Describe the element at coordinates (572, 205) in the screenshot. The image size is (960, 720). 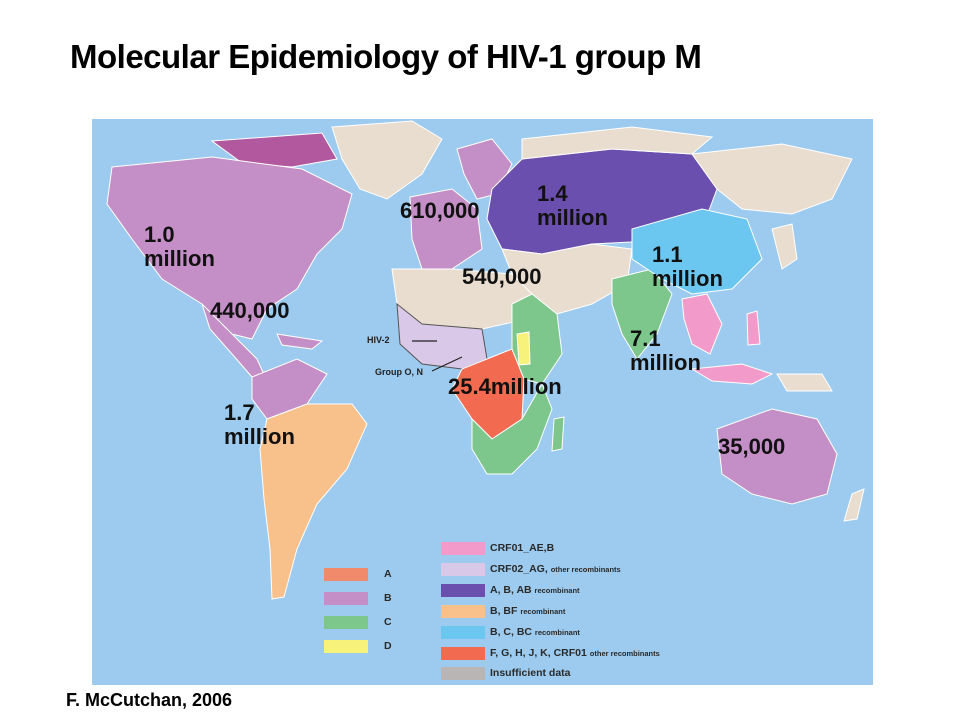
I see `label-eastern-europe: 1.4 million` at that location.